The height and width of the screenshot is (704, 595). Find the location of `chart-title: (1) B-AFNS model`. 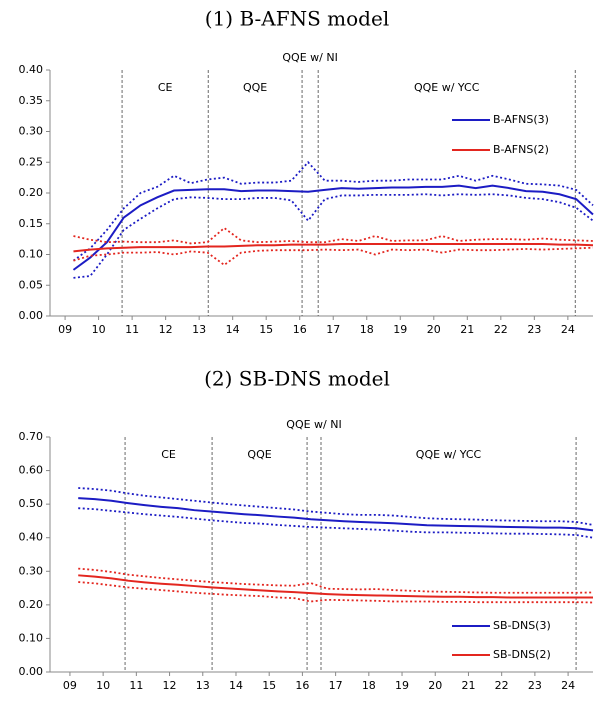

chart-title: (1) B-AFNS model is located at coordinates (297, 19).